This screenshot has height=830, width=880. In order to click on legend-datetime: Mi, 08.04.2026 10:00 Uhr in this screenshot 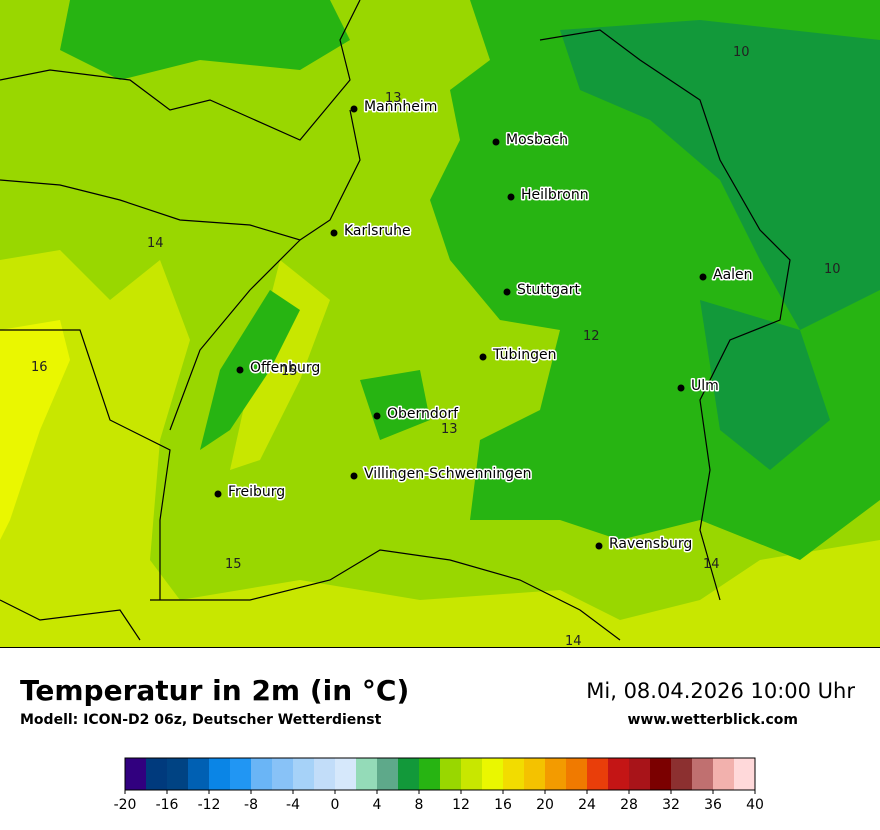, I will do `click(720, 691)`.